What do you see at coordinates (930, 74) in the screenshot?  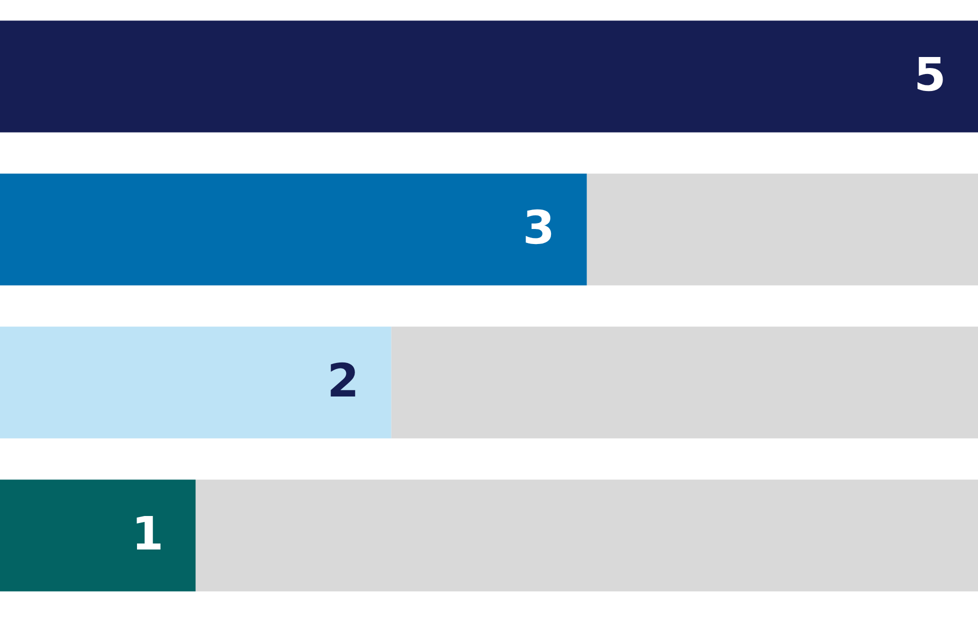 I see `data-label: 5` at bounding box center [930, 74].